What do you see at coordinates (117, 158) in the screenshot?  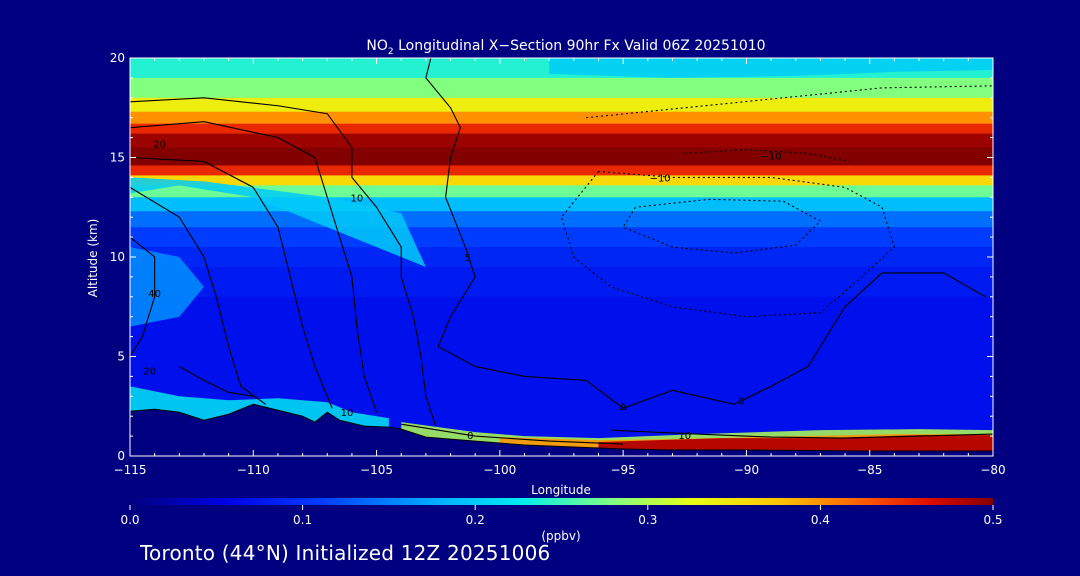 I see `y-tick-label: 15` at bounding box center [117, 158].